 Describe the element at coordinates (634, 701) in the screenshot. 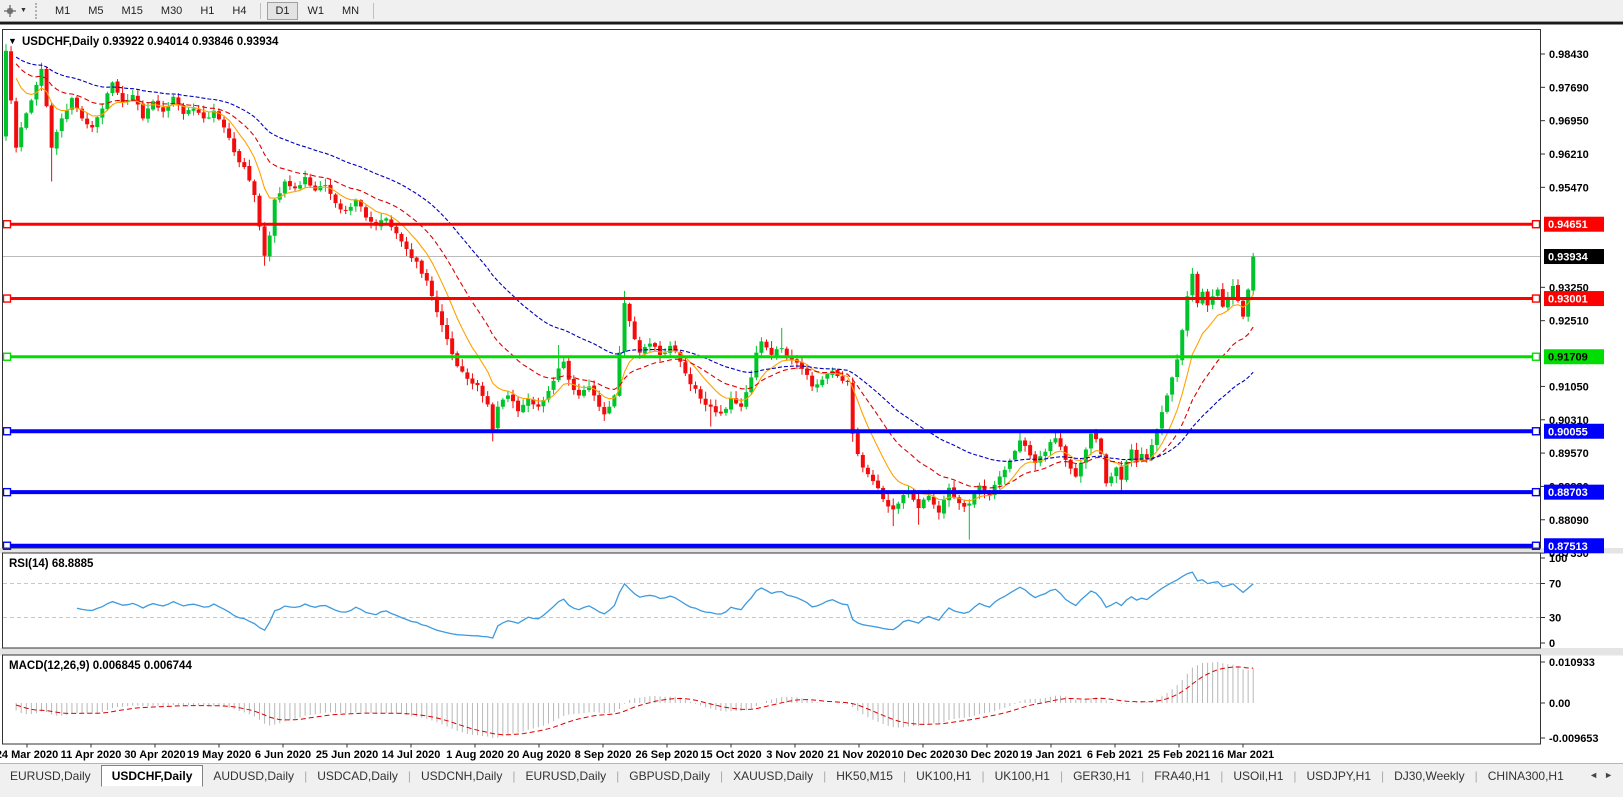

I see `macd-signal-line` at that location.